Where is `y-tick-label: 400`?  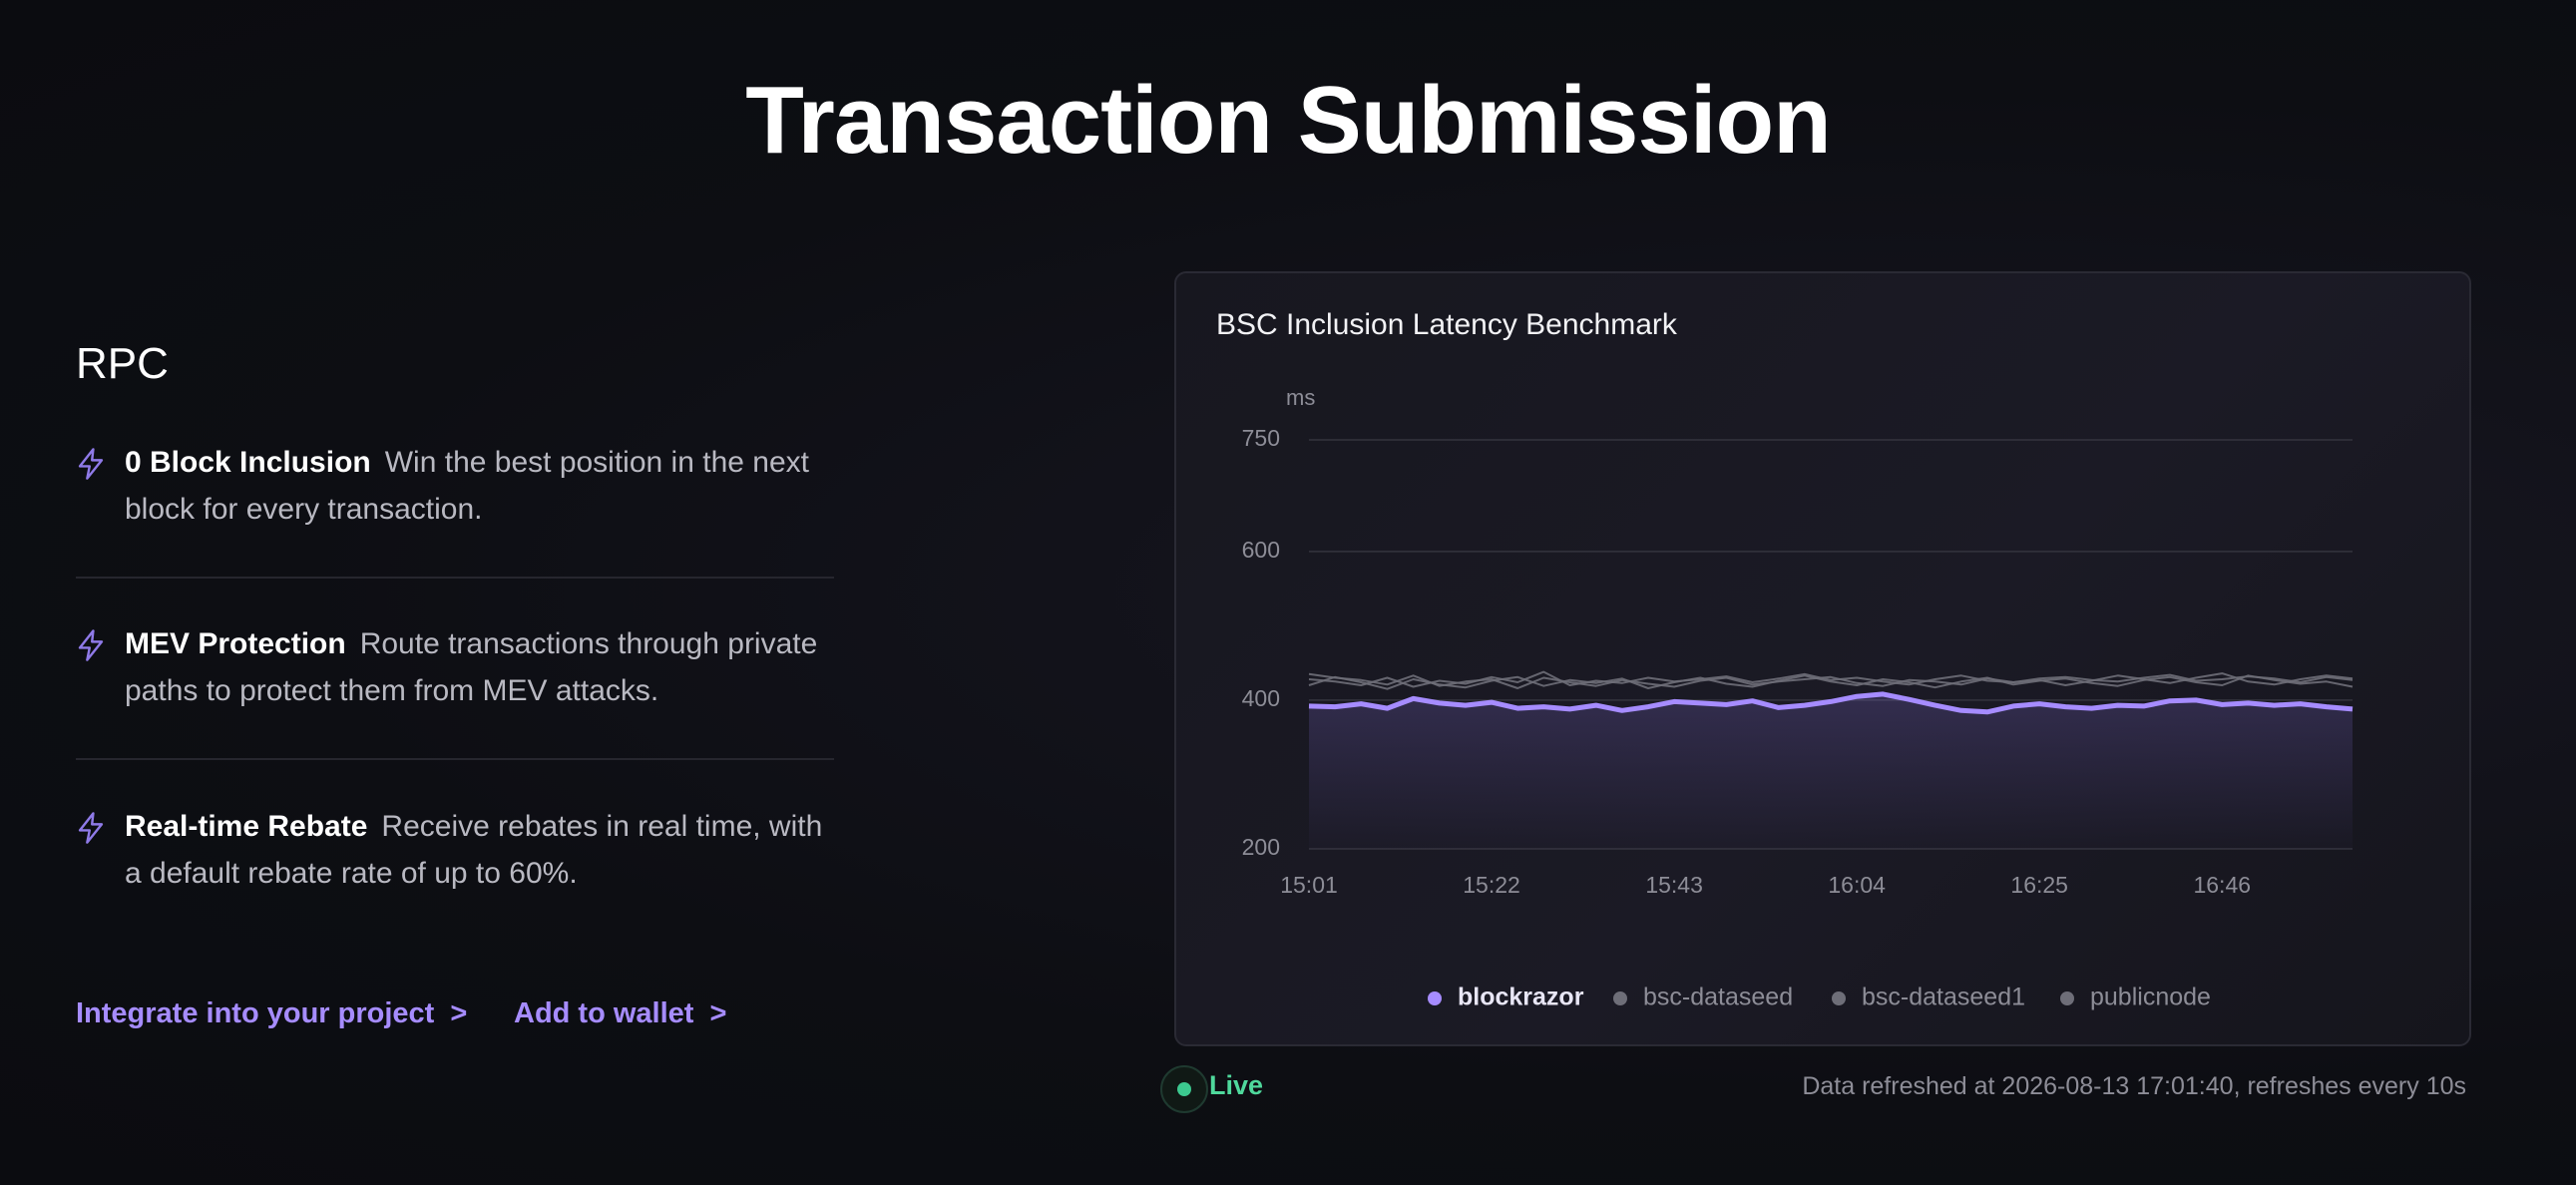
y-tick-label: 400 is located at coordinates (1261, 698).